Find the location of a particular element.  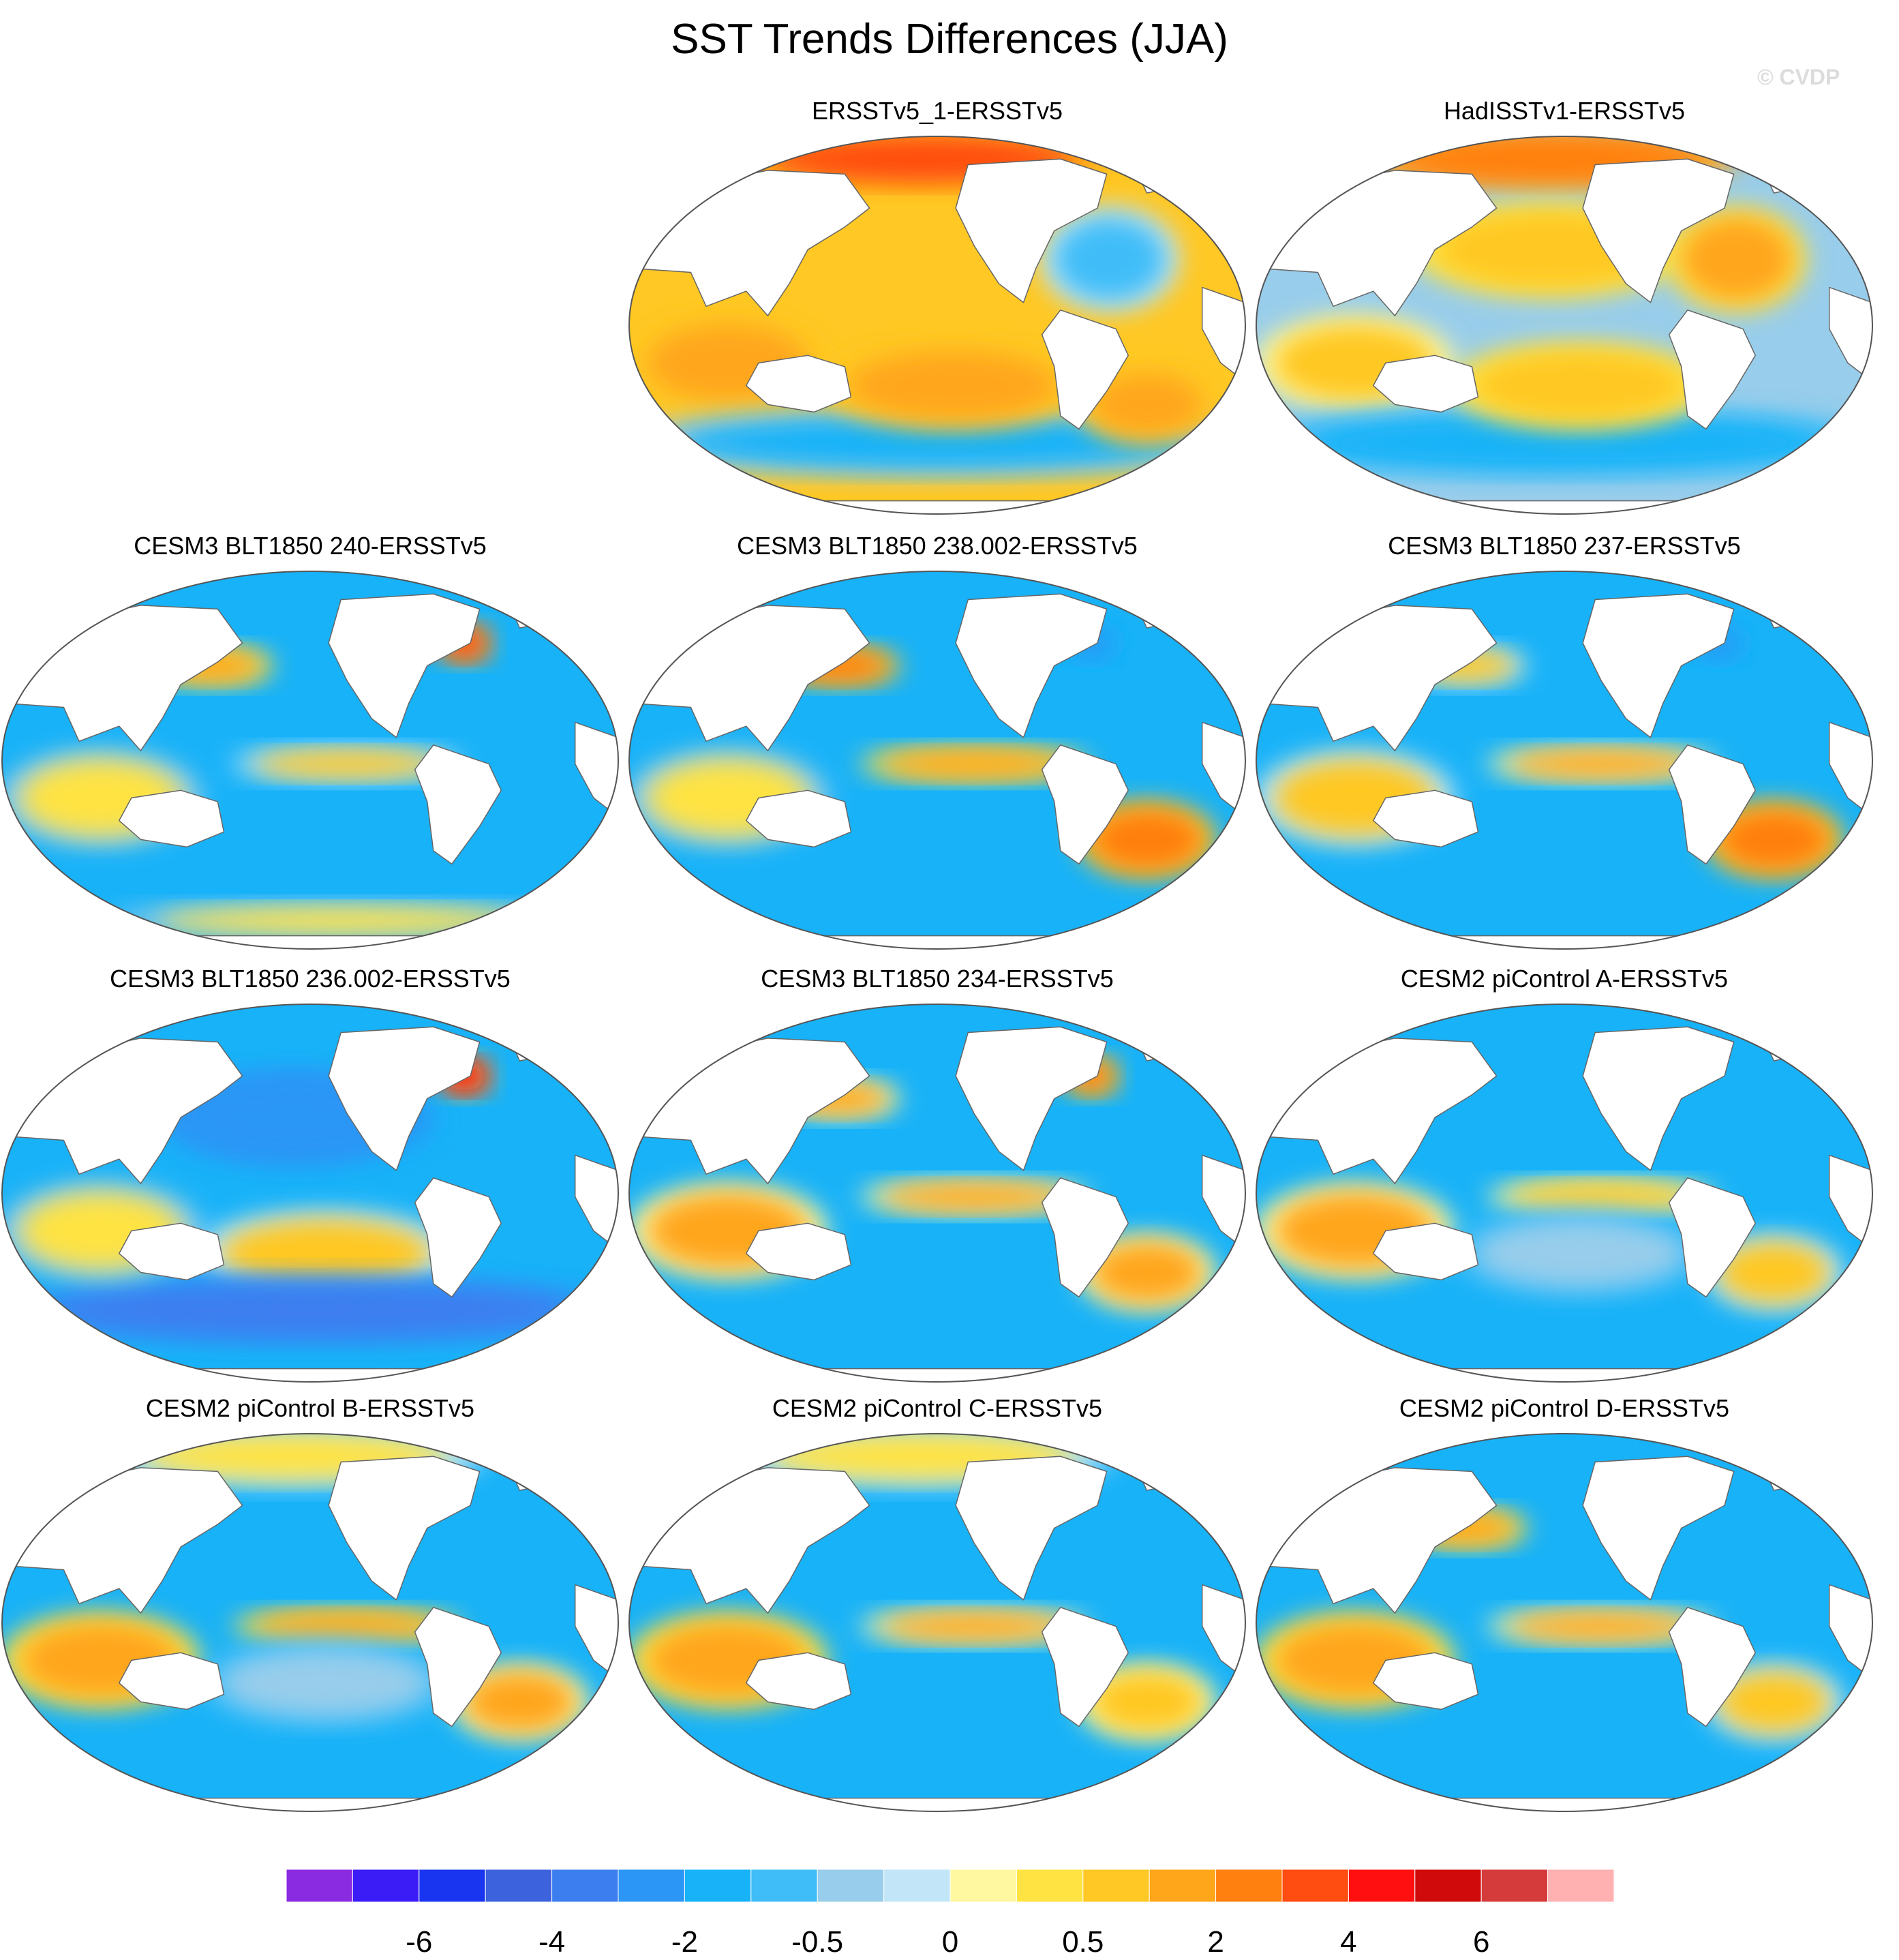

colorbar-tick-label: -2 is located at coordinates (684, 1942).